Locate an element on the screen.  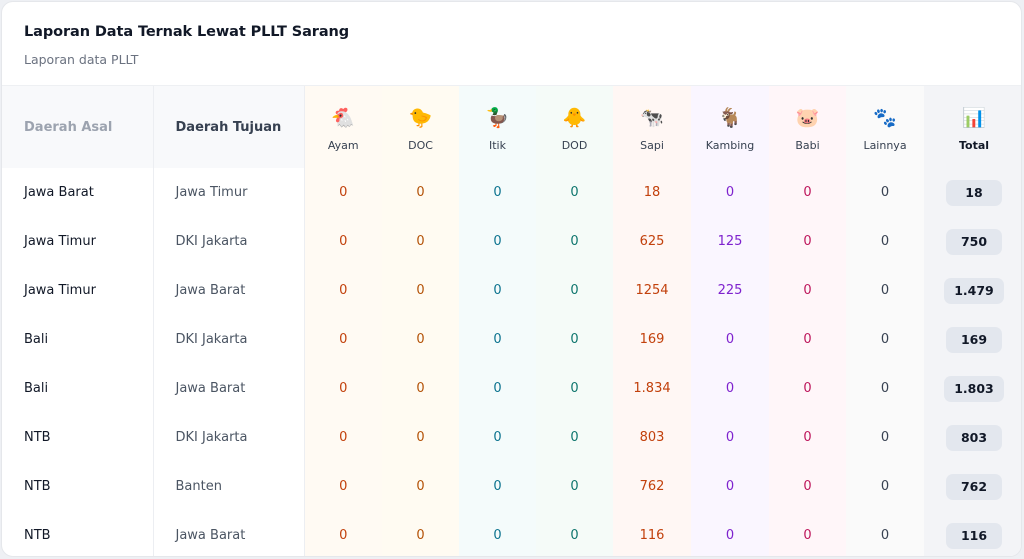
total-badge: 169 is located at coordinates (974, 339).